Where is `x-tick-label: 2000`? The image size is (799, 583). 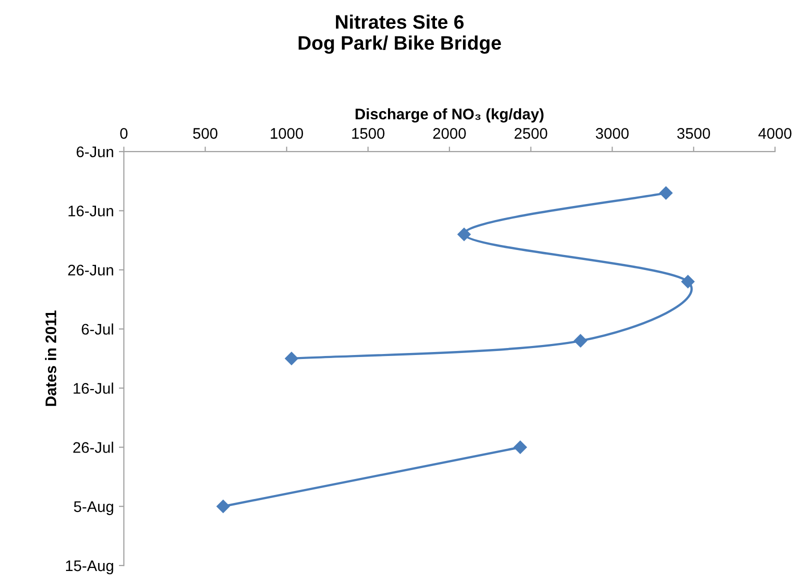
x-tick-label: 2000 is located at coordinates (449, 133).